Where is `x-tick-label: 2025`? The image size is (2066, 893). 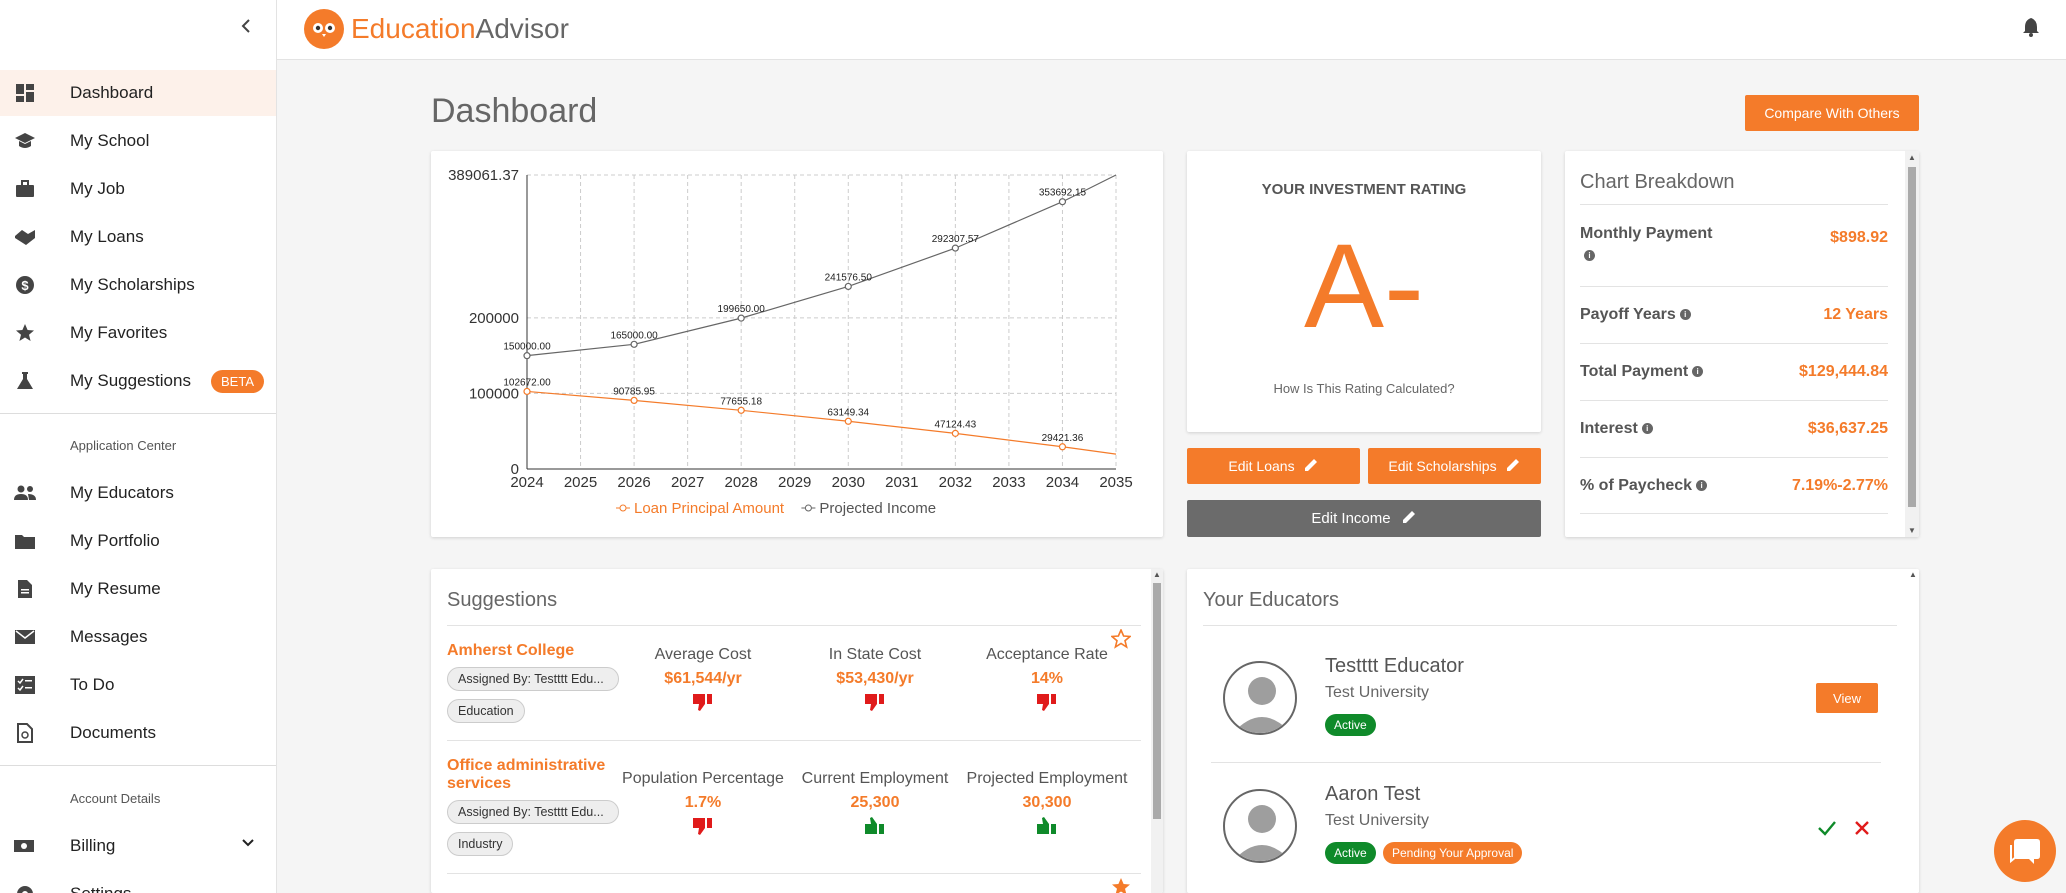
x-tick-label: 2025 is located at coordinates (580, 482).